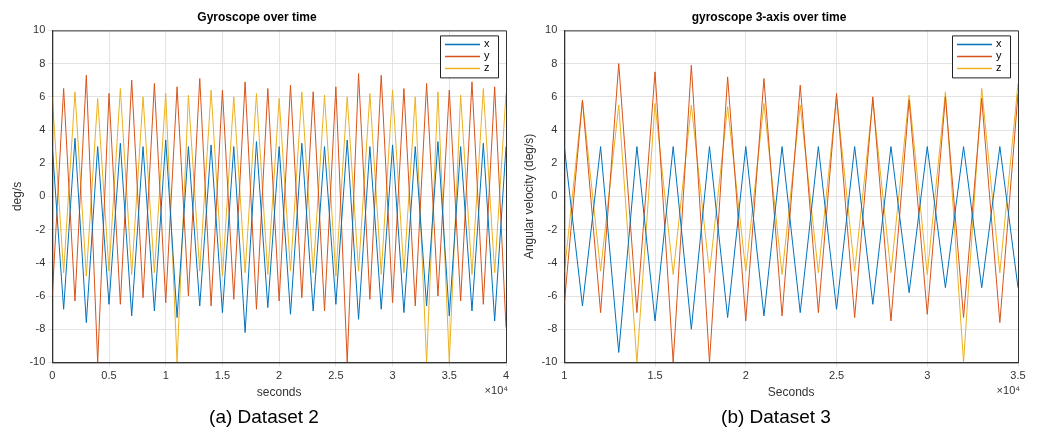 The image size is (1040, 448). What do you see at coordinates (776, 417) in the screenshot?
I see `text: (b) Dataset 3` at bounding box center [776, 417].